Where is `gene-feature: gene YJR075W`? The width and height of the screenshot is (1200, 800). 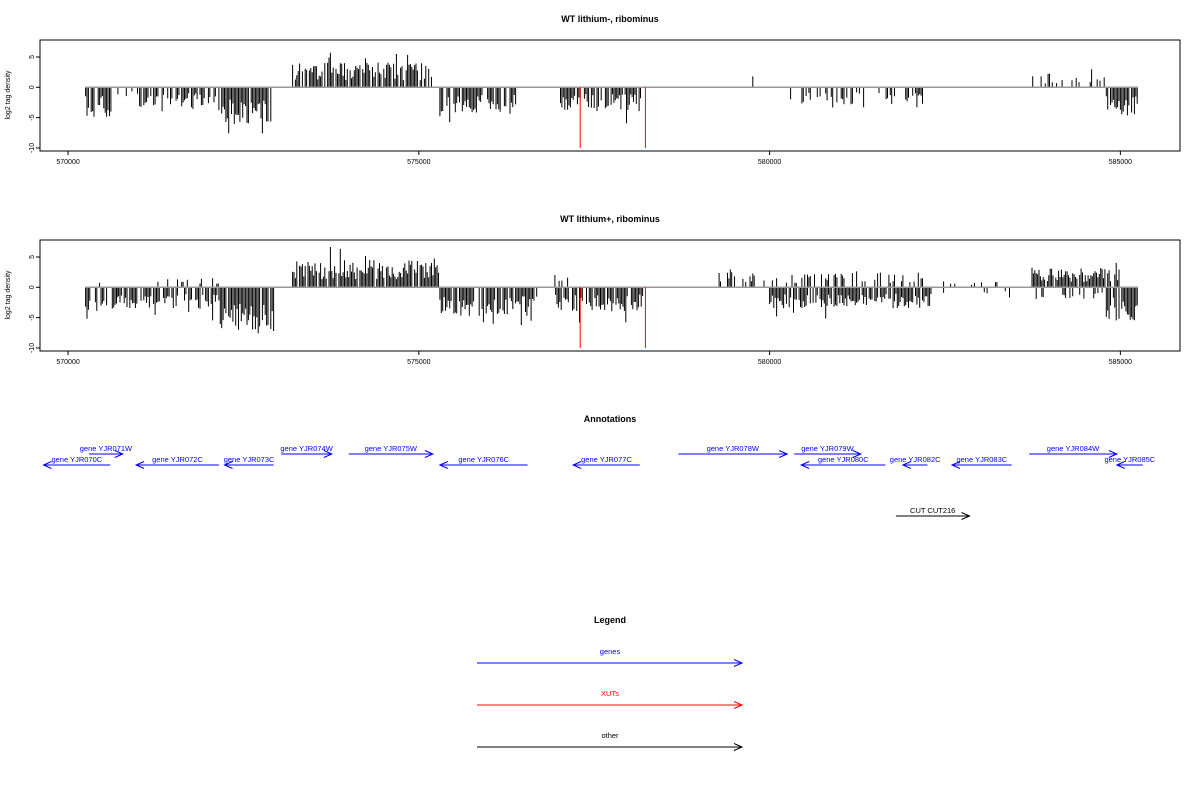
gene-feature: gene YJR075W is located at coordinates (391, 451).